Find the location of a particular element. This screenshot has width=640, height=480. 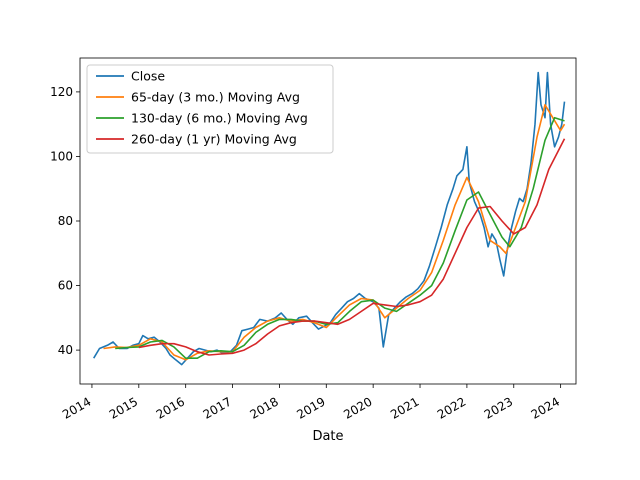

legend-label: 130-day (6 mo.) Moving Avg is located at coordinates (219, 118).